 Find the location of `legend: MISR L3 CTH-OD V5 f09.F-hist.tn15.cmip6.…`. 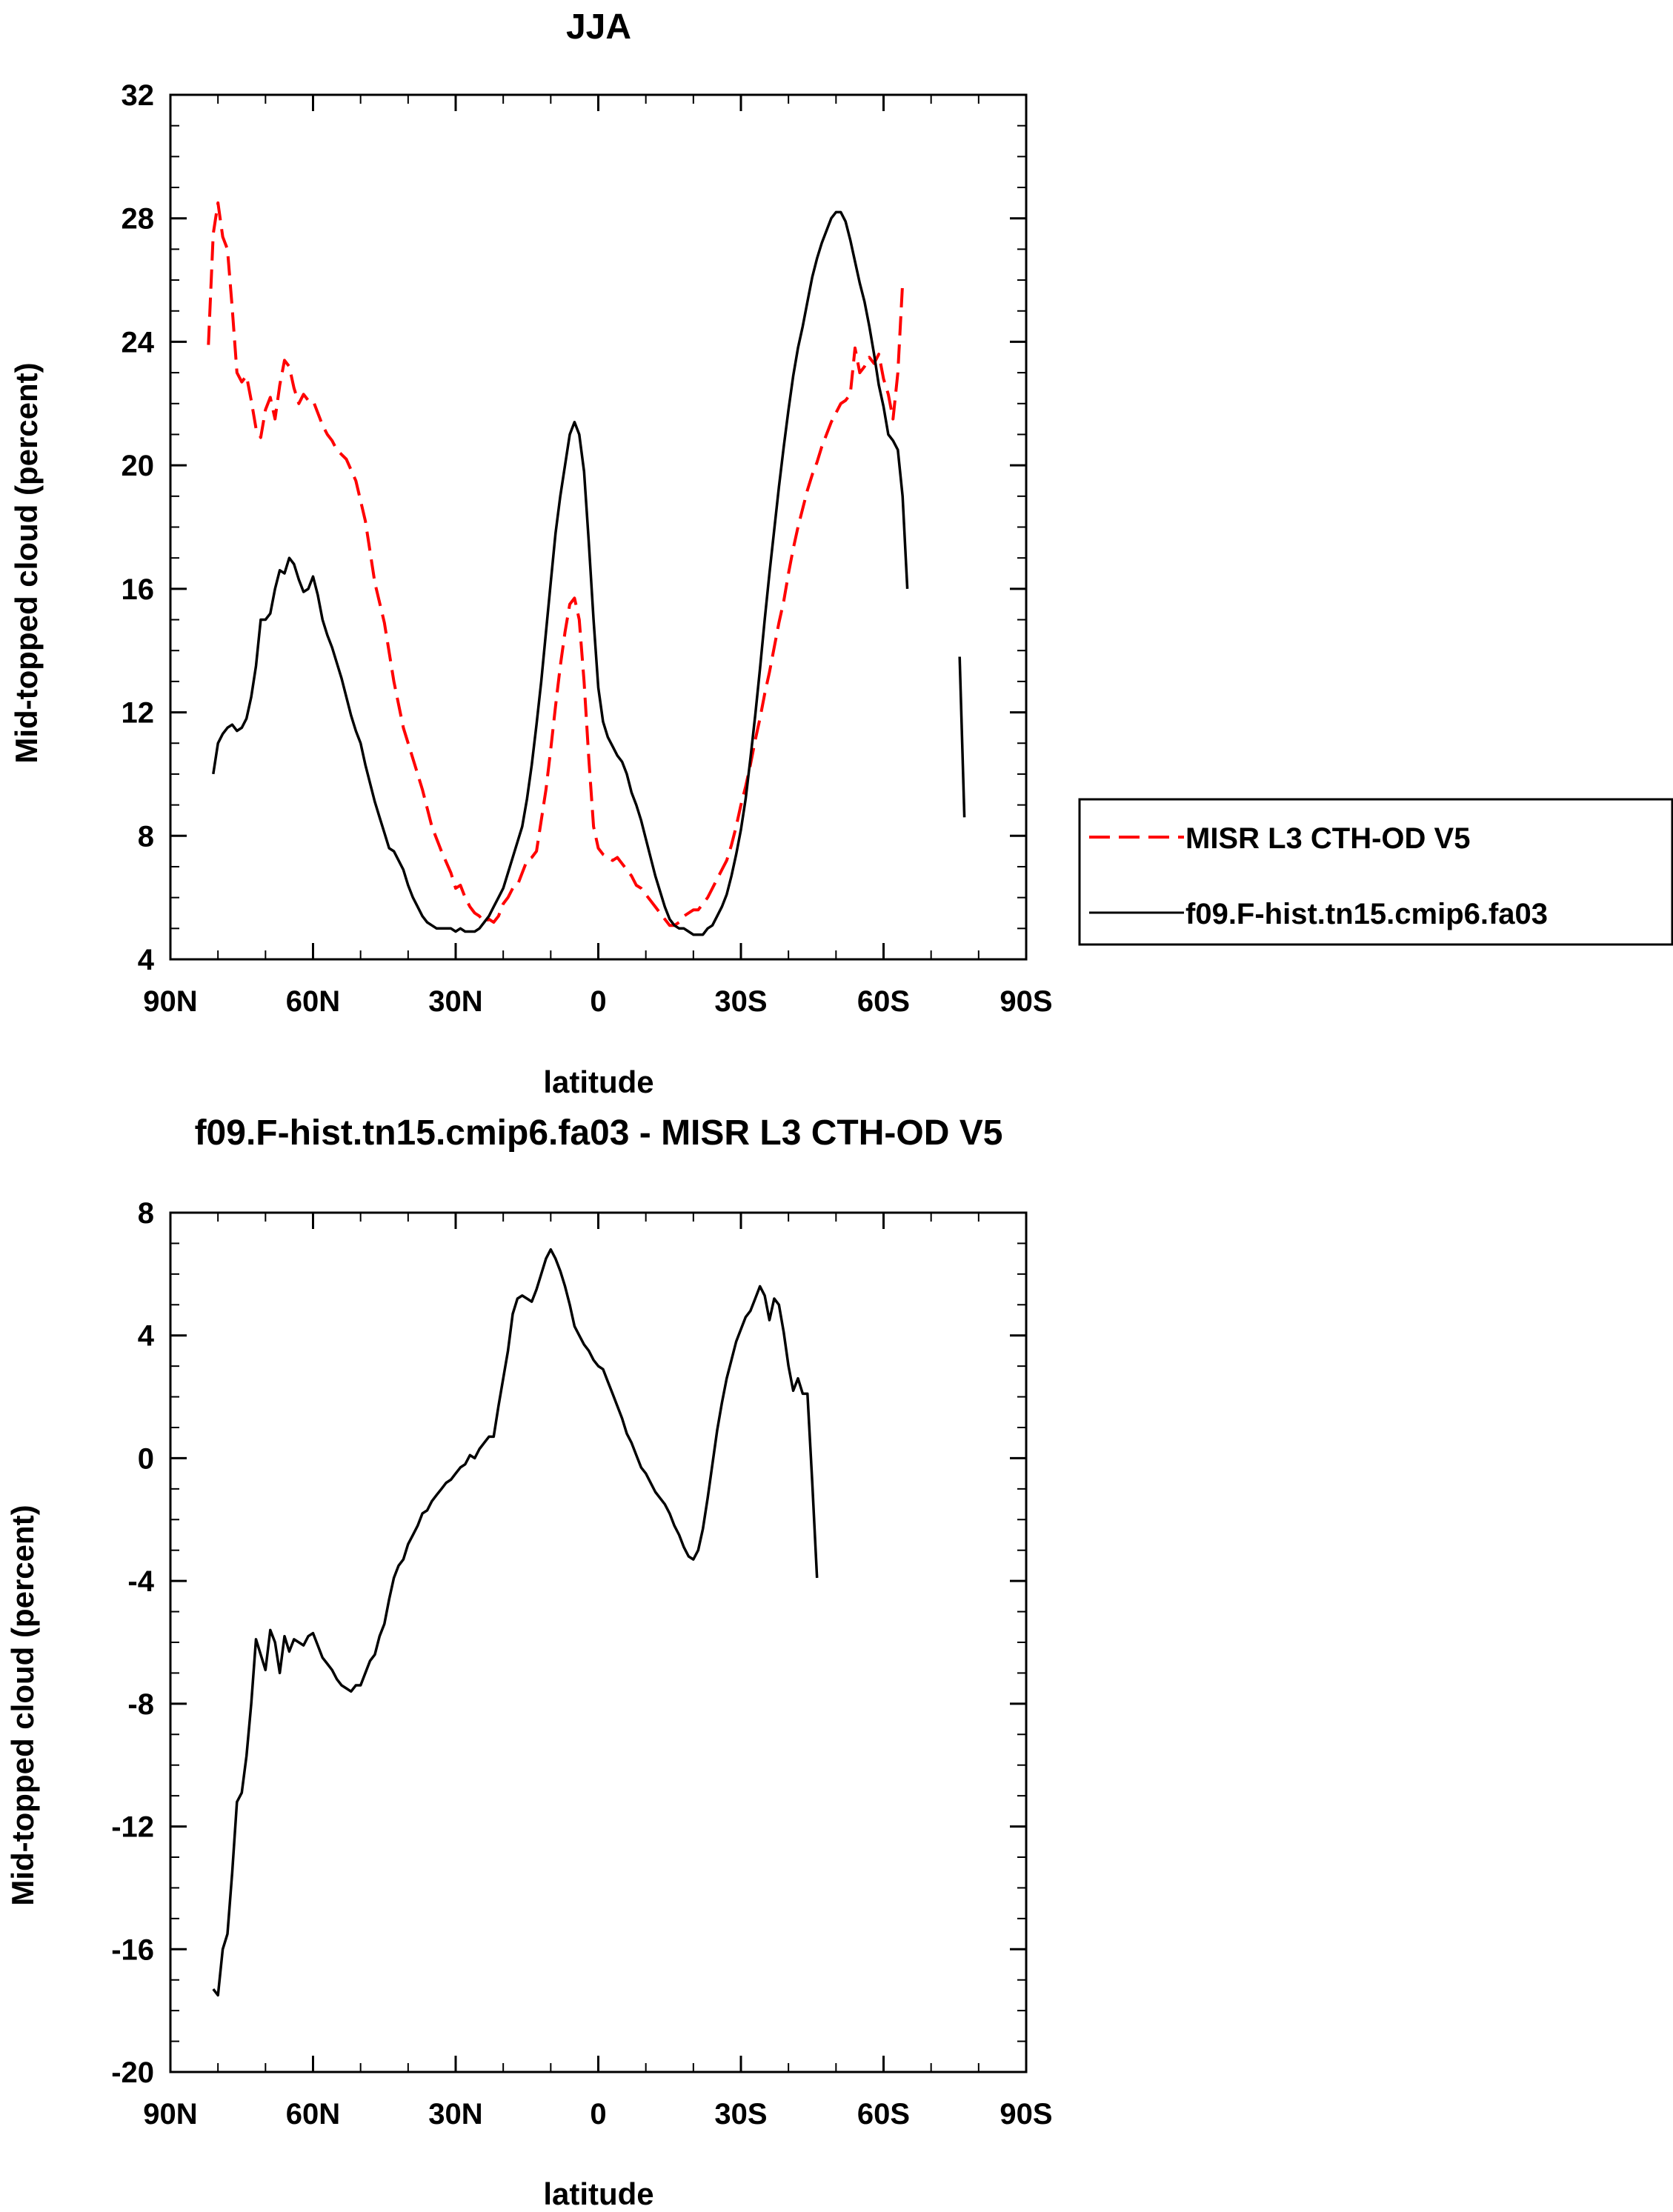

legend: MISR L3 CTH-OD V5 f09.F-hist.tn15.cmip6.… is located at coordinates (1375, 872).